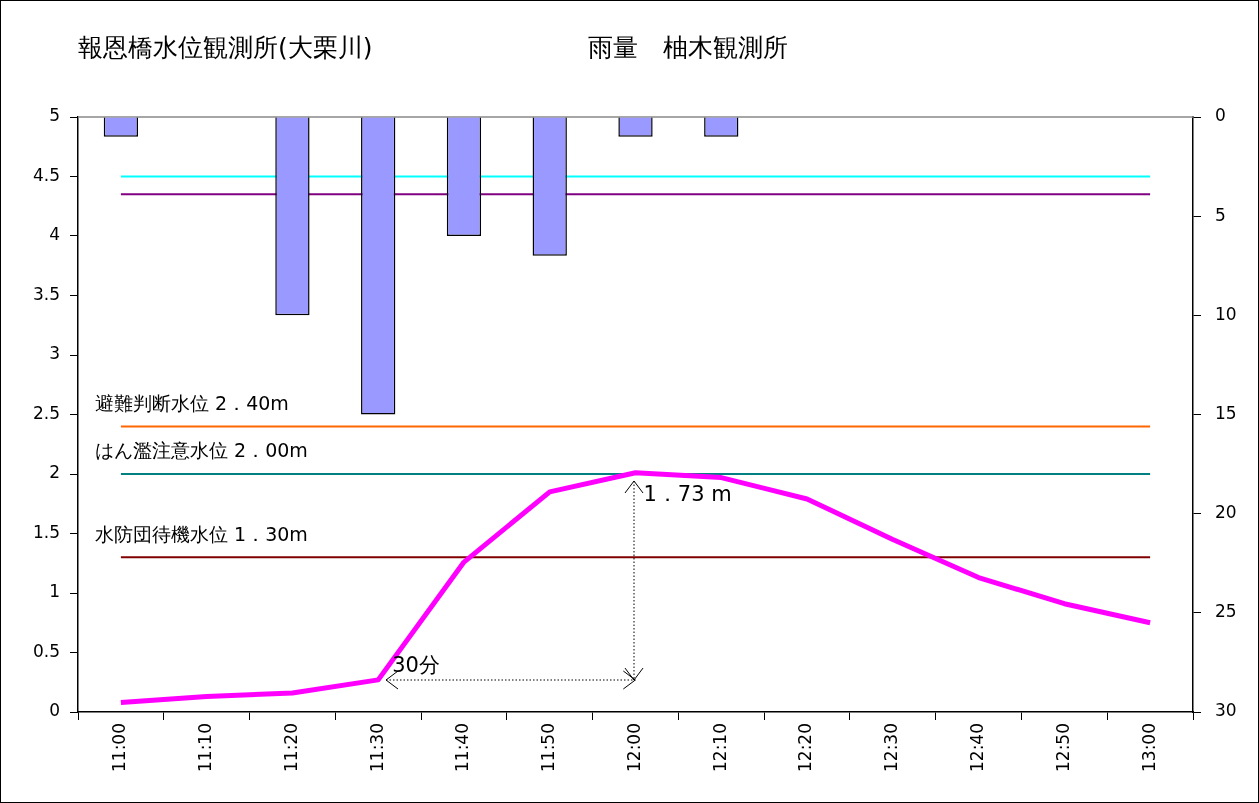  I want to click on y2-tick-label: 25, so click(1226, 611).